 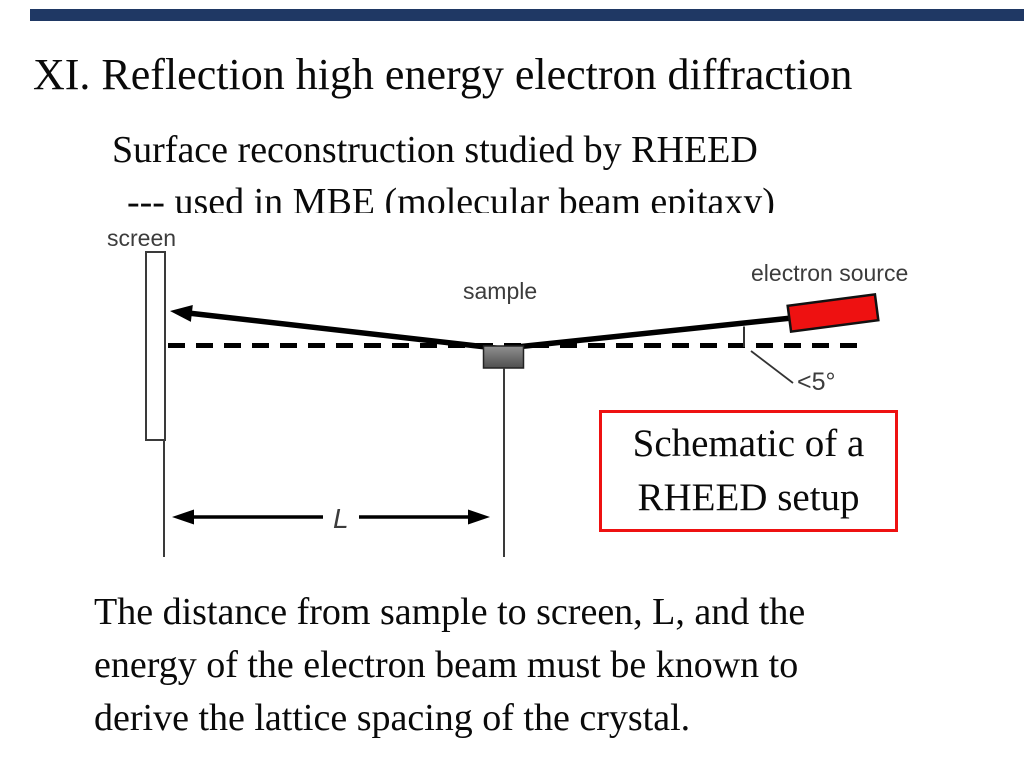 I want to click on subtitle-line-2: --- used in MBE (molecular beam epitaxy), so click(x=451, y=197).